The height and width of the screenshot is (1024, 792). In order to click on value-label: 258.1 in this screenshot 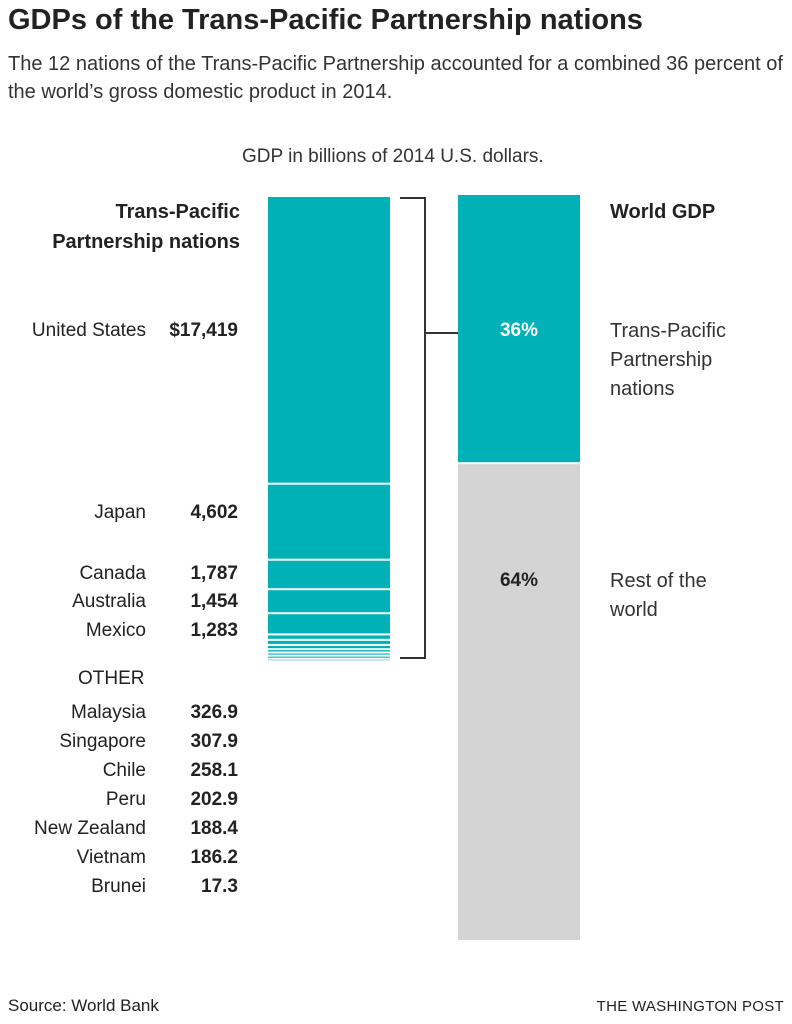, I will do `click(214, 770)`.